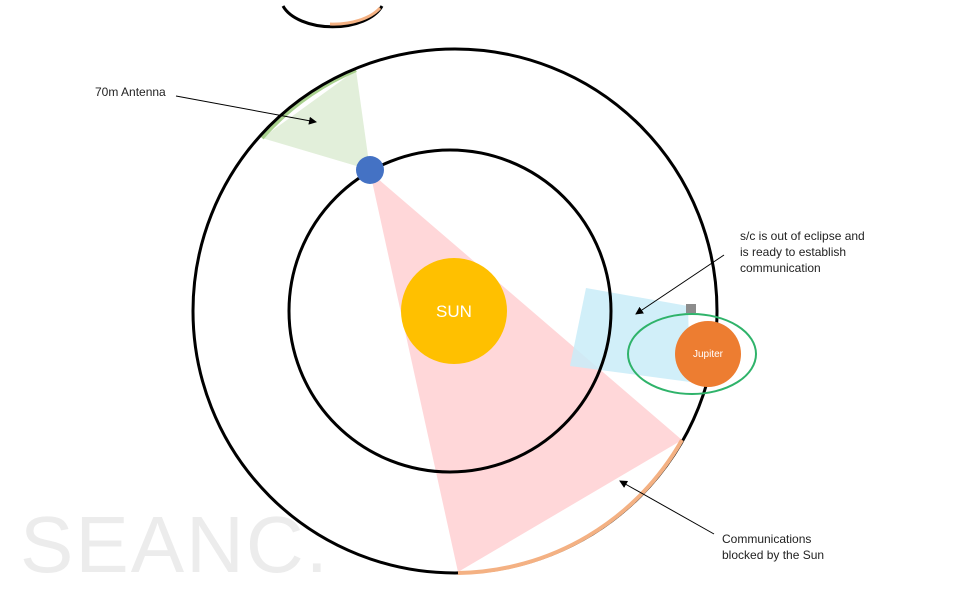 This screenshot has height=600, width=960. What do you see at coordinates (793, 252) in the screenshot?
I see `spacecraft-note-line2: is ready to establish` at bounding box center [793, 252].